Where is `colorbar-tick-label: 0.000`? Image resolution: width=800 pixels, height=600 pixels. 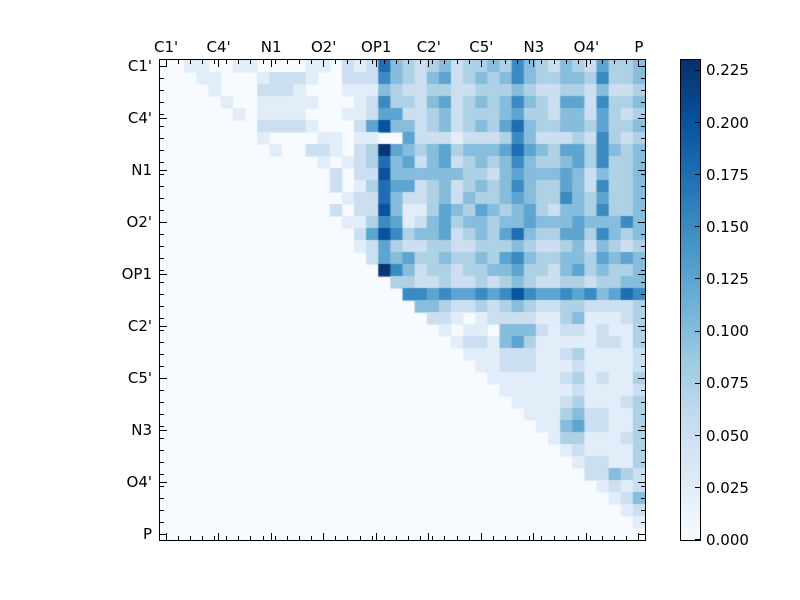 colorbar-tick-label: 0.000 is located at coordinates (727, 540).